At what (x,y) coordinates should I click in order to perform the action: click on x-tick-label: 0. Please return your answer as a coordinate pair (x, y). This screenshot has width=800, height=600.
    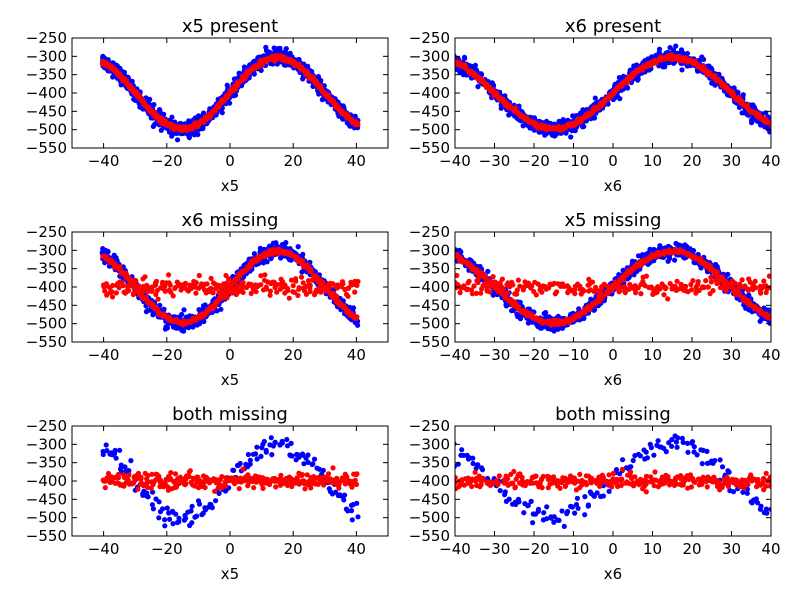
    Looking at the image, I should click on (230, 161).